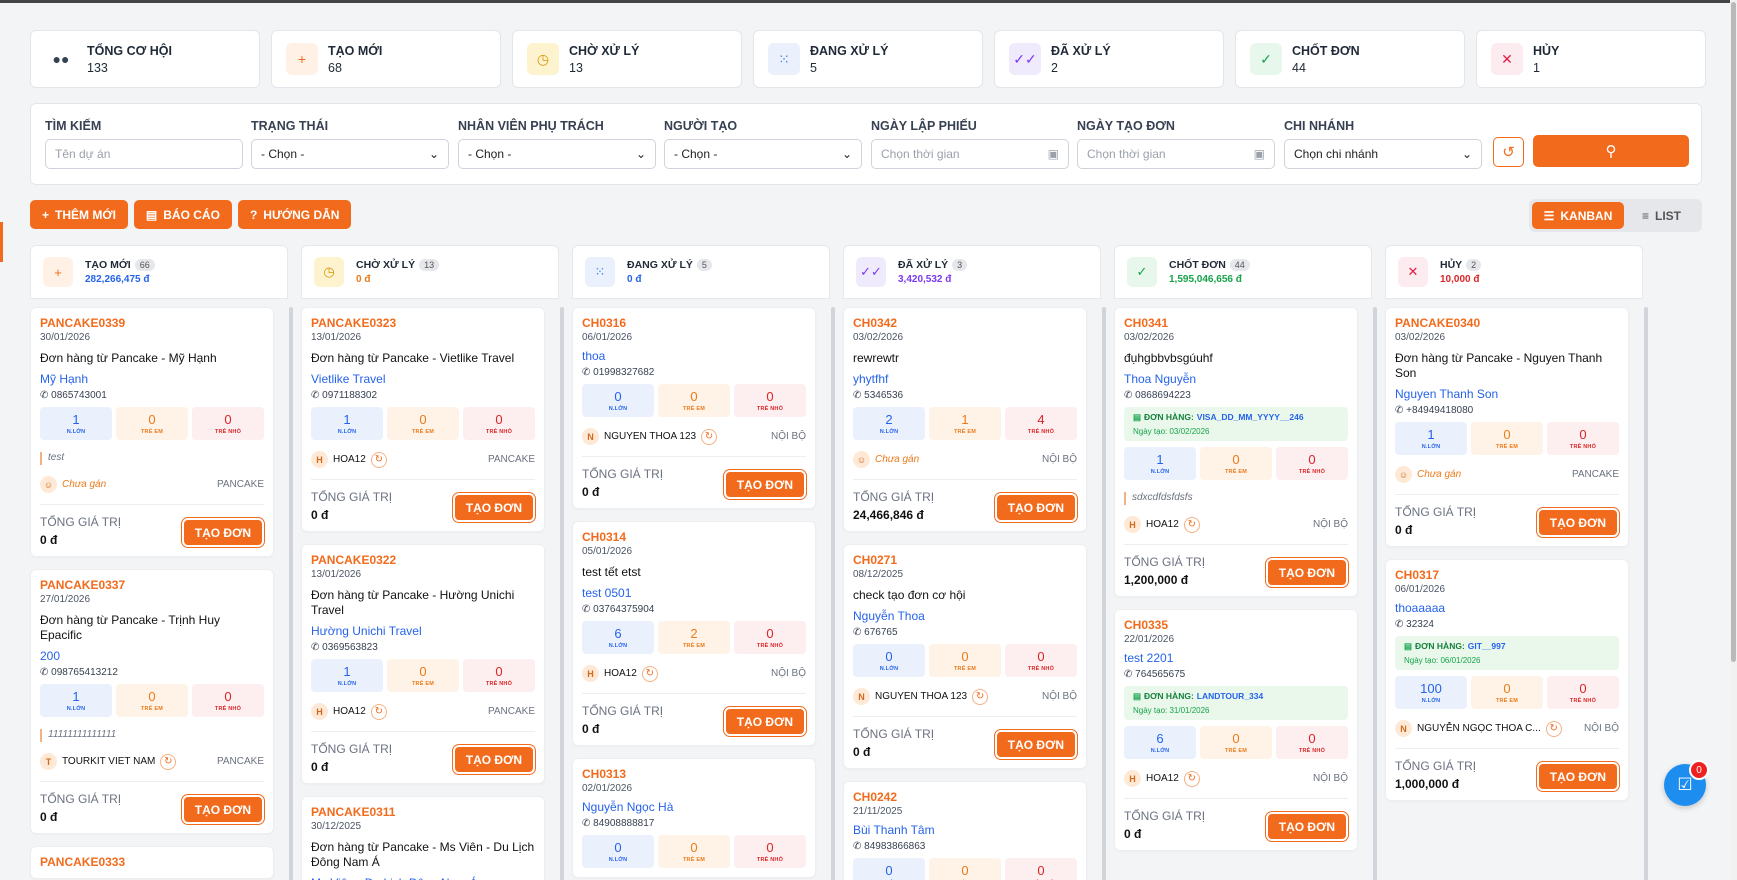  I want to click on staff-select: - Chọn - ⌄, so click(557, 154).